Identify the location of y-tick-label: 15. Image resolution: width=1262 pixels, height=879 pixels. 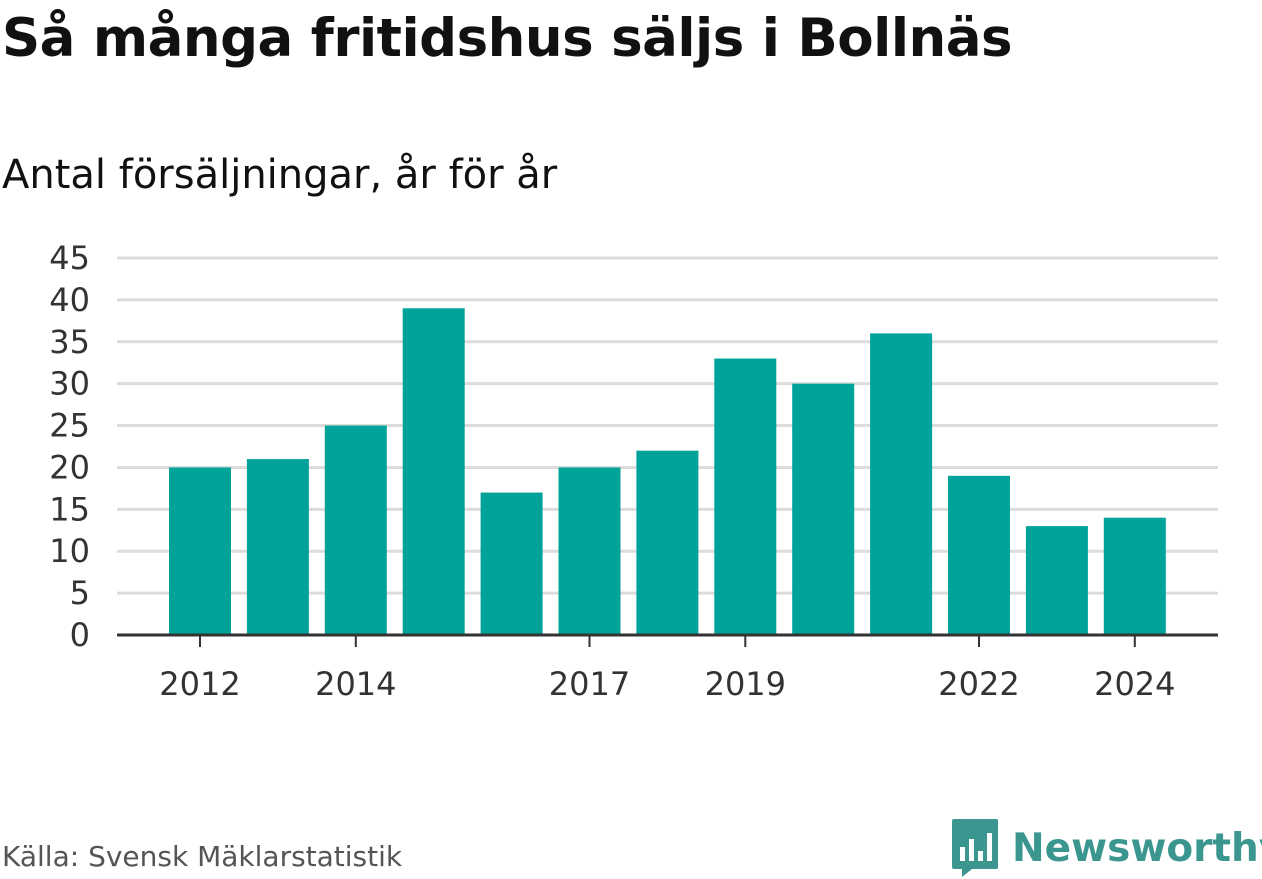
(69, 509).